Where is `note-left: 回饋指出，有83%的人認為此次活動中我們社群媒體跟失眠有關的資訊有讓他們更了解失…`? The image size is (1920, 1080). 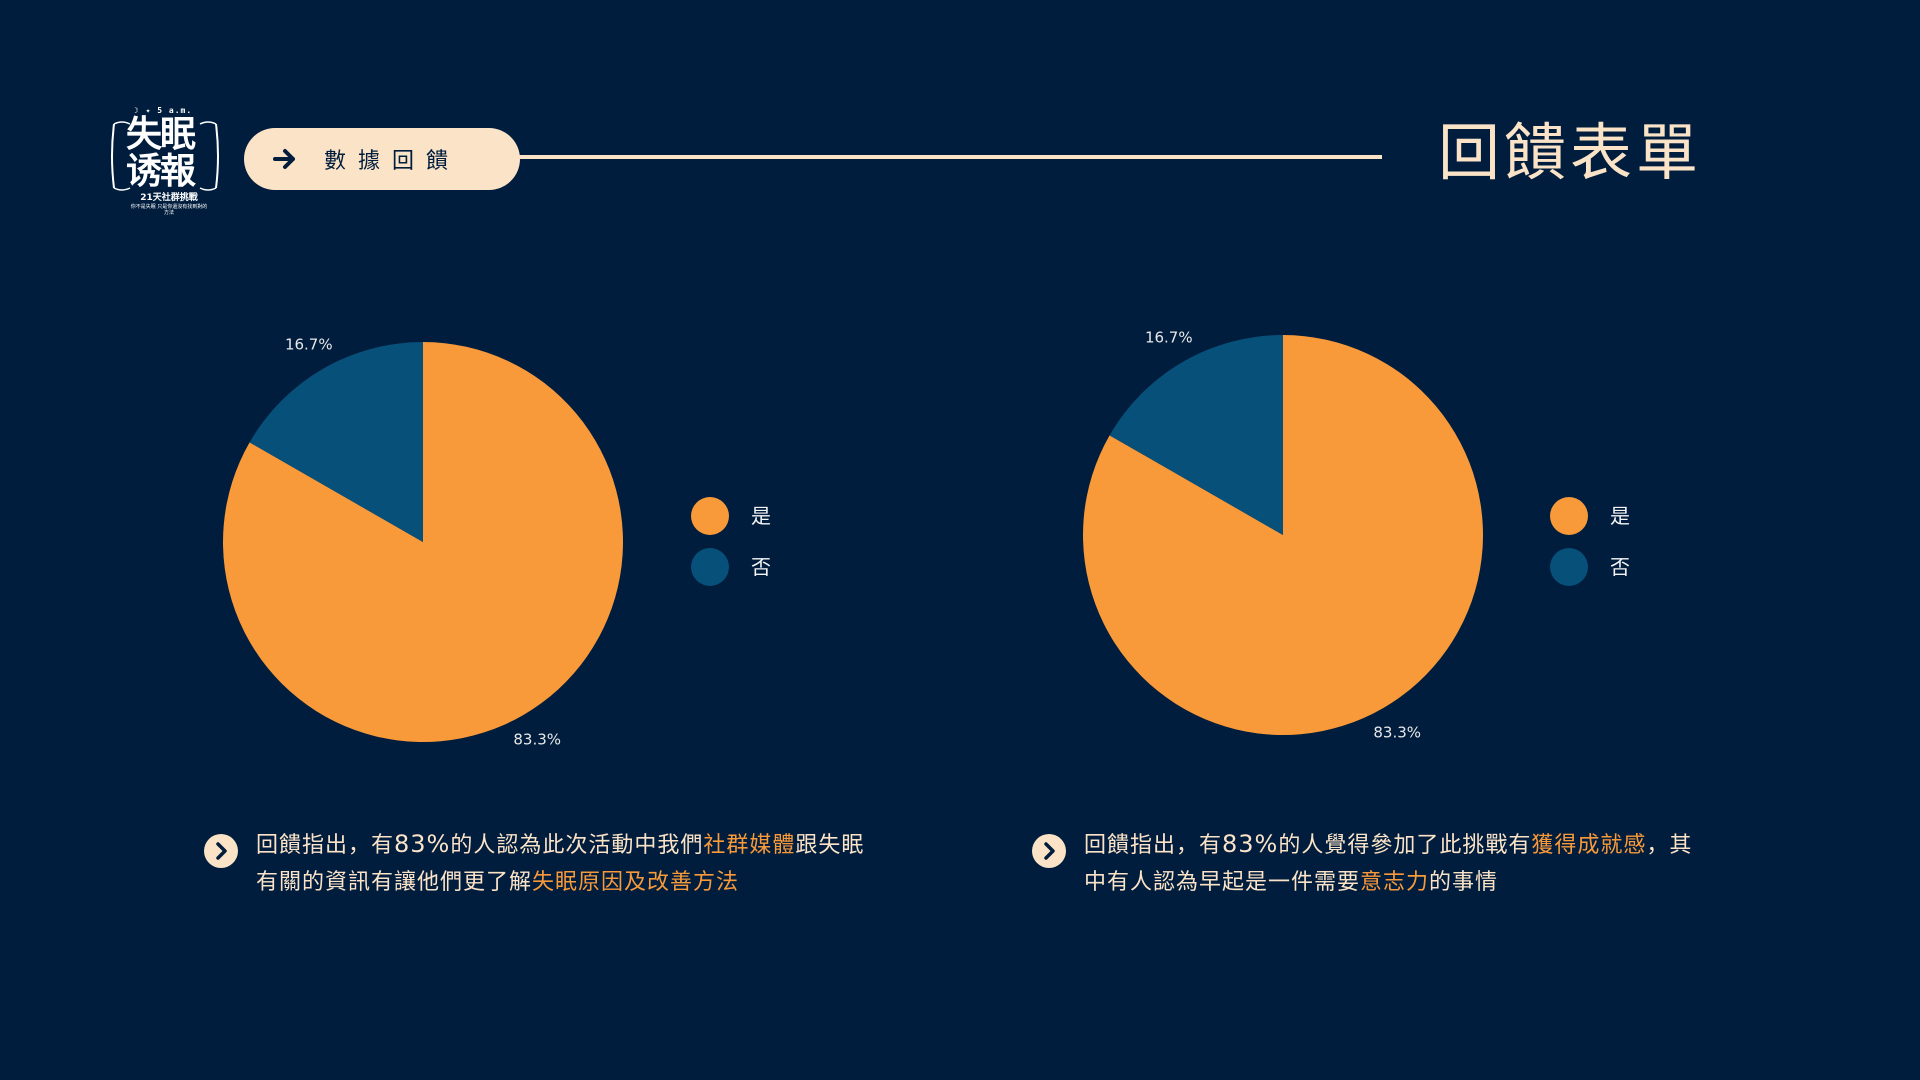 note-left: 回饋指出，有83%的人認為此次活動中我們社群媒體跟失眠有關的資訊有讓他們更了解失… is located at coordinates (544, 863).